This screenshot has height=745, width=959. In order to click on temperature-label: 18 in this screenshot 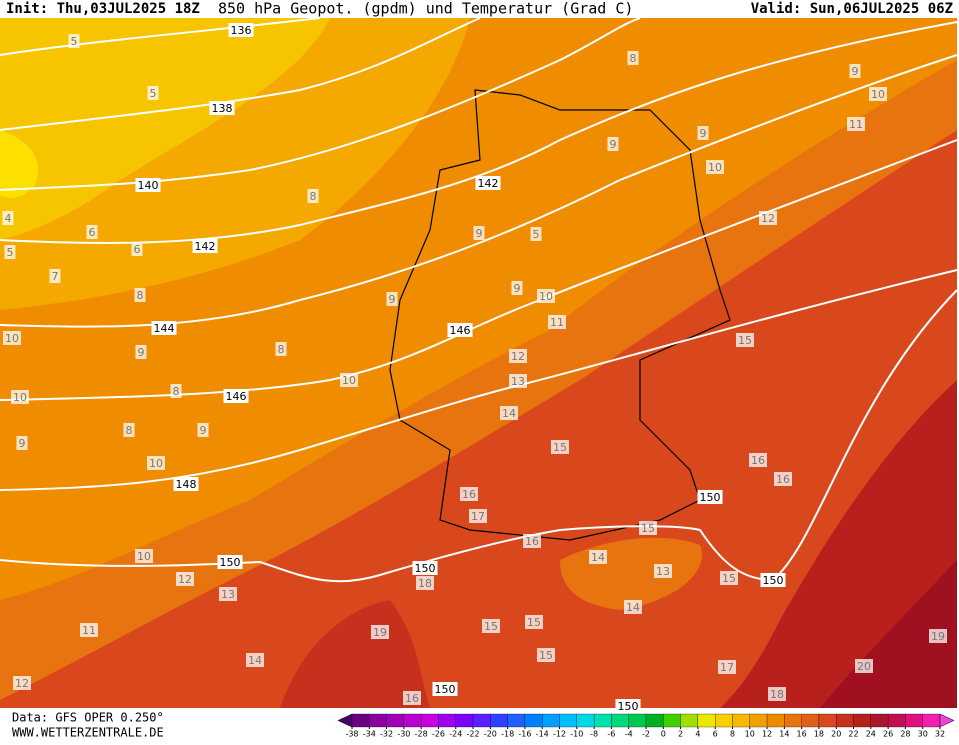, I will do `click(777, 694)`.